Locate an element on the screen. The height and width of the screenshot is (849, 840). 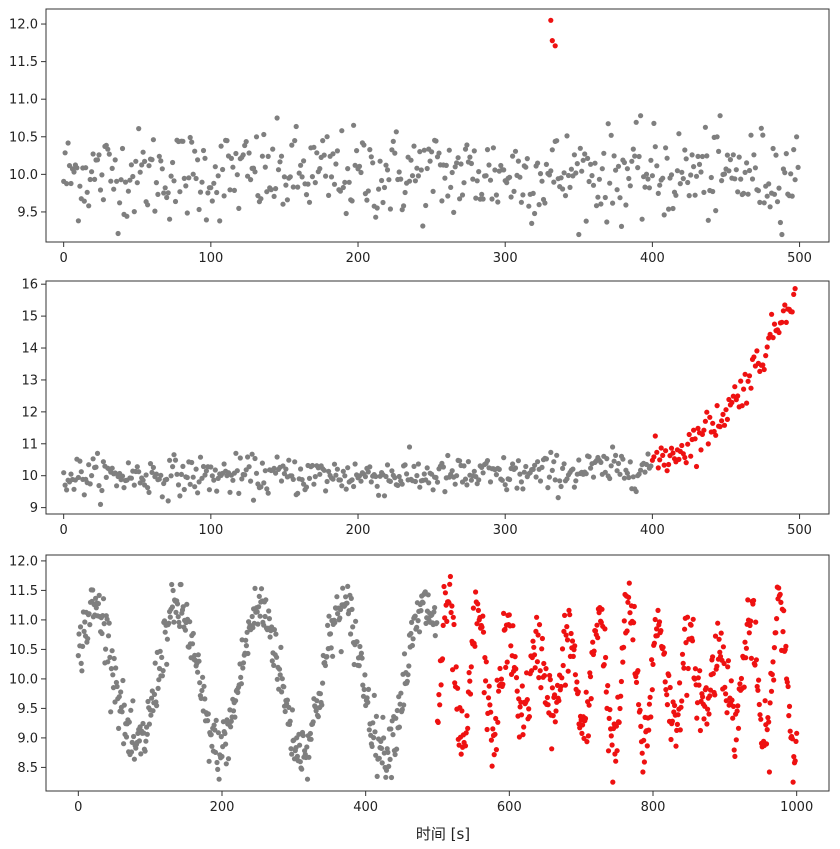
y-tick-label: 11.0 is located at coordinates (23, 100).